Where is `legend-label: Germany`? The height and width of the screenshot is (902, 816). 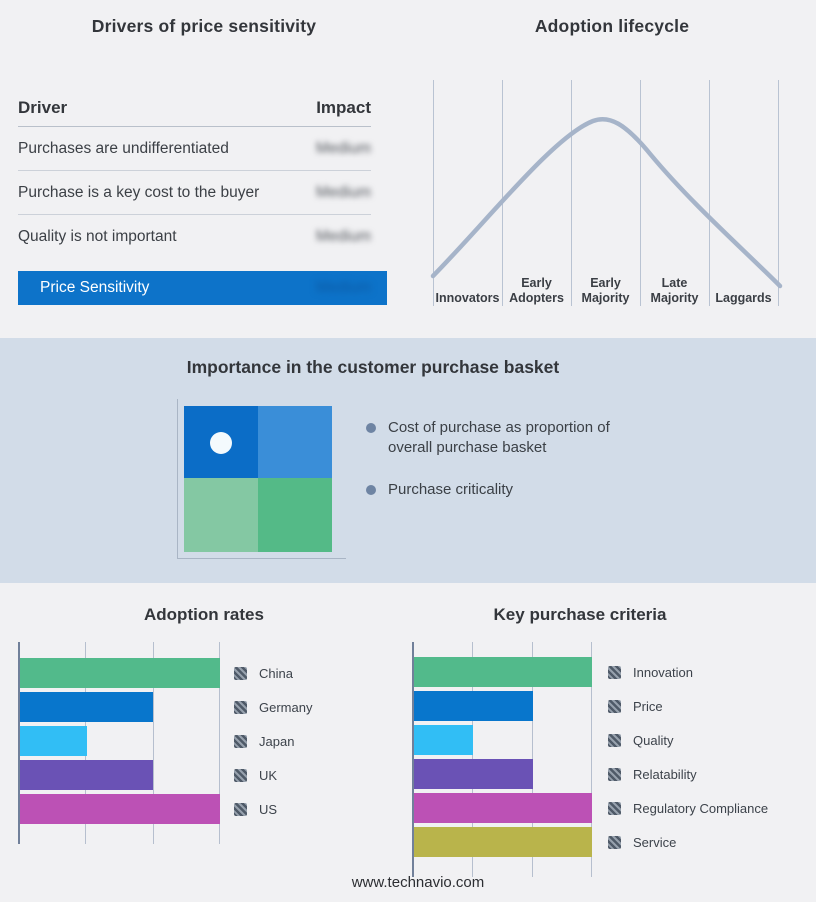
legend-label: Germany is located at coordinates (286, 707).